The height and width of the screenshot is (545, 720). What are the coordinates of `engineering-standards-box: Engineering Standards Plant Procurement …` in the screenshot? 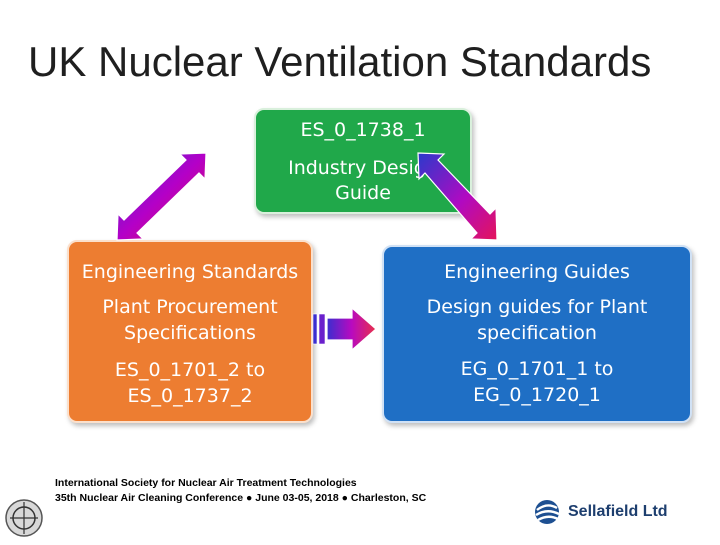 It's located at (190, 331).